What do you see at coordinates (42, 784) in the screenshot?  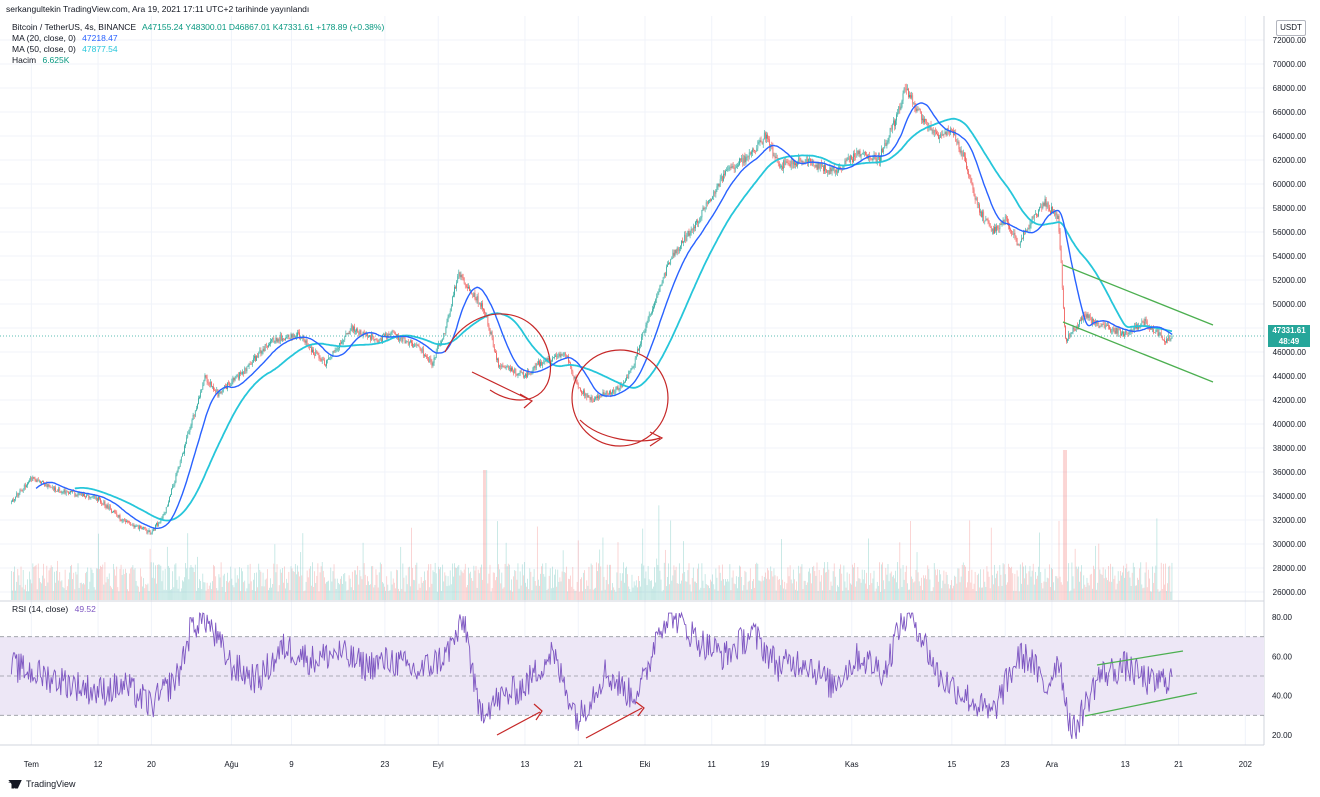 I see `tradingview-logo: TradingView` at bounding box center [42, 784].